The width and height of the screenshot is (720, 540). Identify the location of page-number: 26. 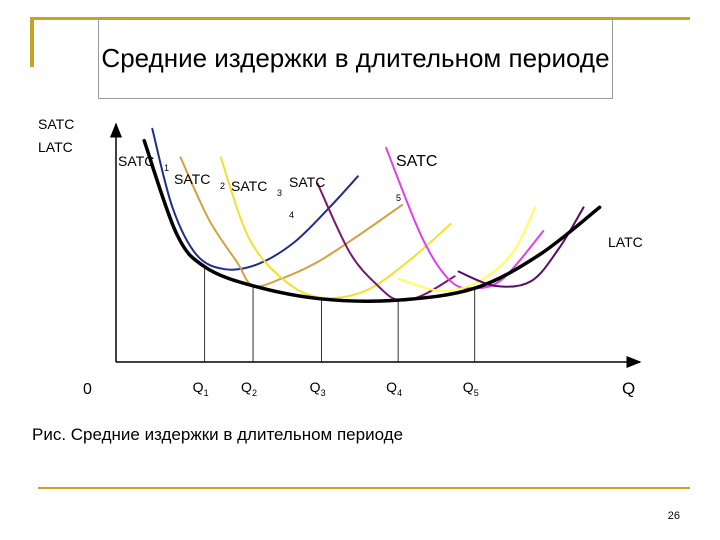
(673, 516).